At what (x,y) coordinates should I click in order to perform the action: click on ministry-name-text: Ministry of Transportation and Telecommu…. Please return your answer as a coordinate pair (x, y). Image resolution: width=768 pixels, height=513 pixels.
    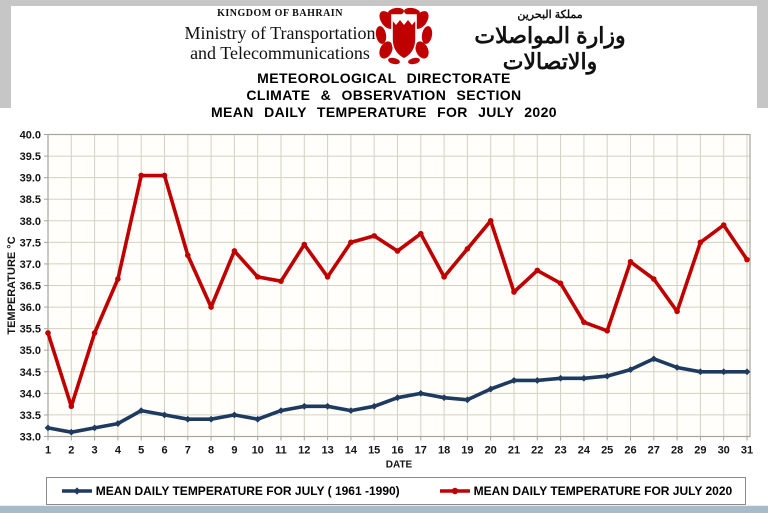
    Looking at the image, I should click on (280, 43).